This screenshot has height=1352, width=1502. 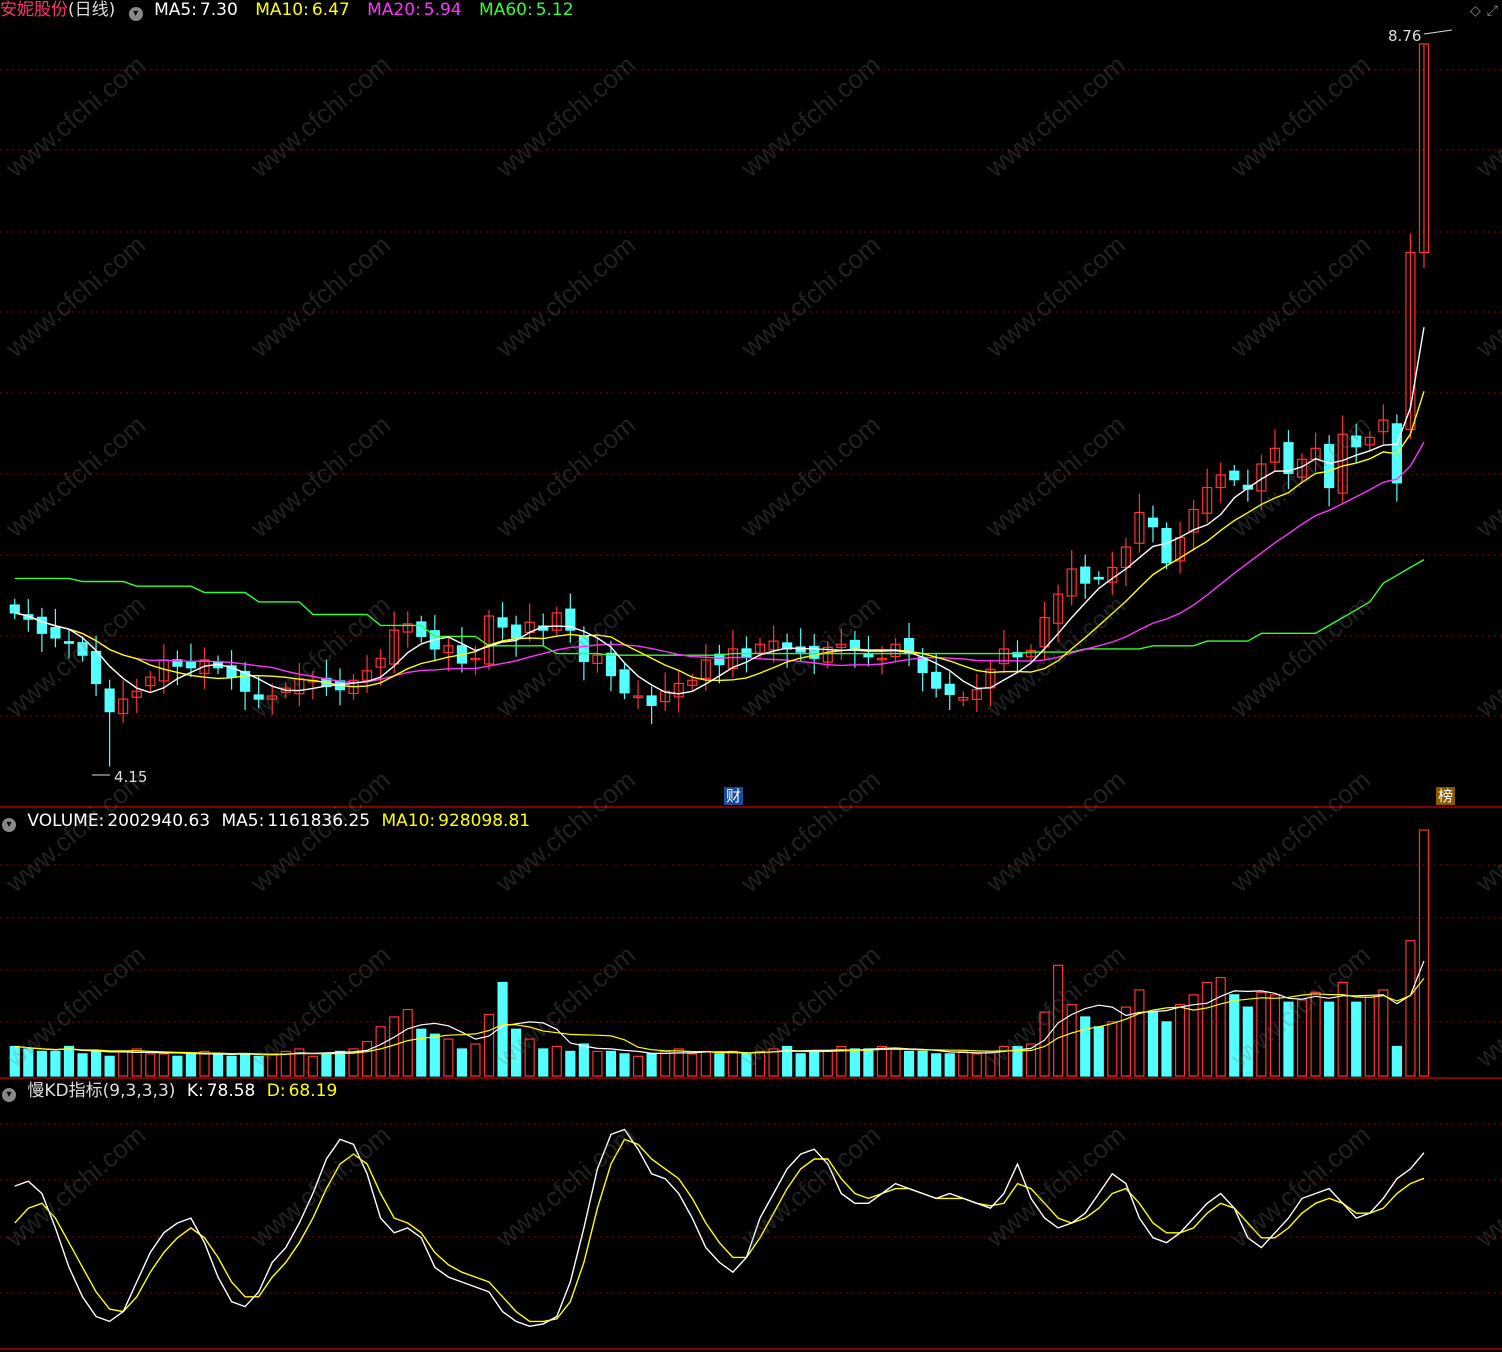 What do you see at coordinates (1492, 10) in the screenshot?
I see `expand-icon: ⤢` at bounding box center [1492, 10].